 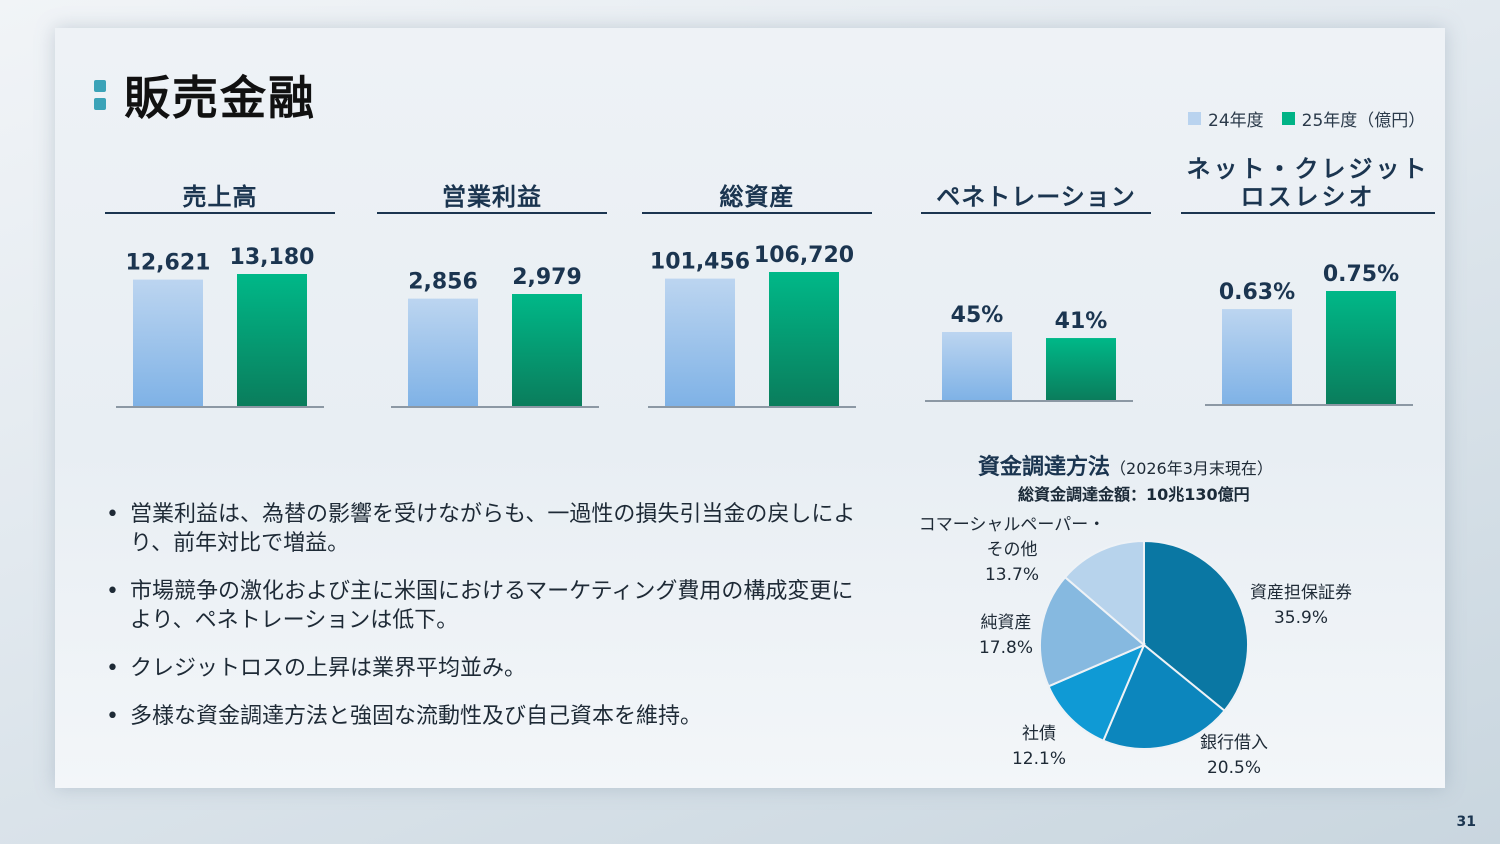 I want to click on bar-value-label: 0.75%, so click(x=1361, y=274).